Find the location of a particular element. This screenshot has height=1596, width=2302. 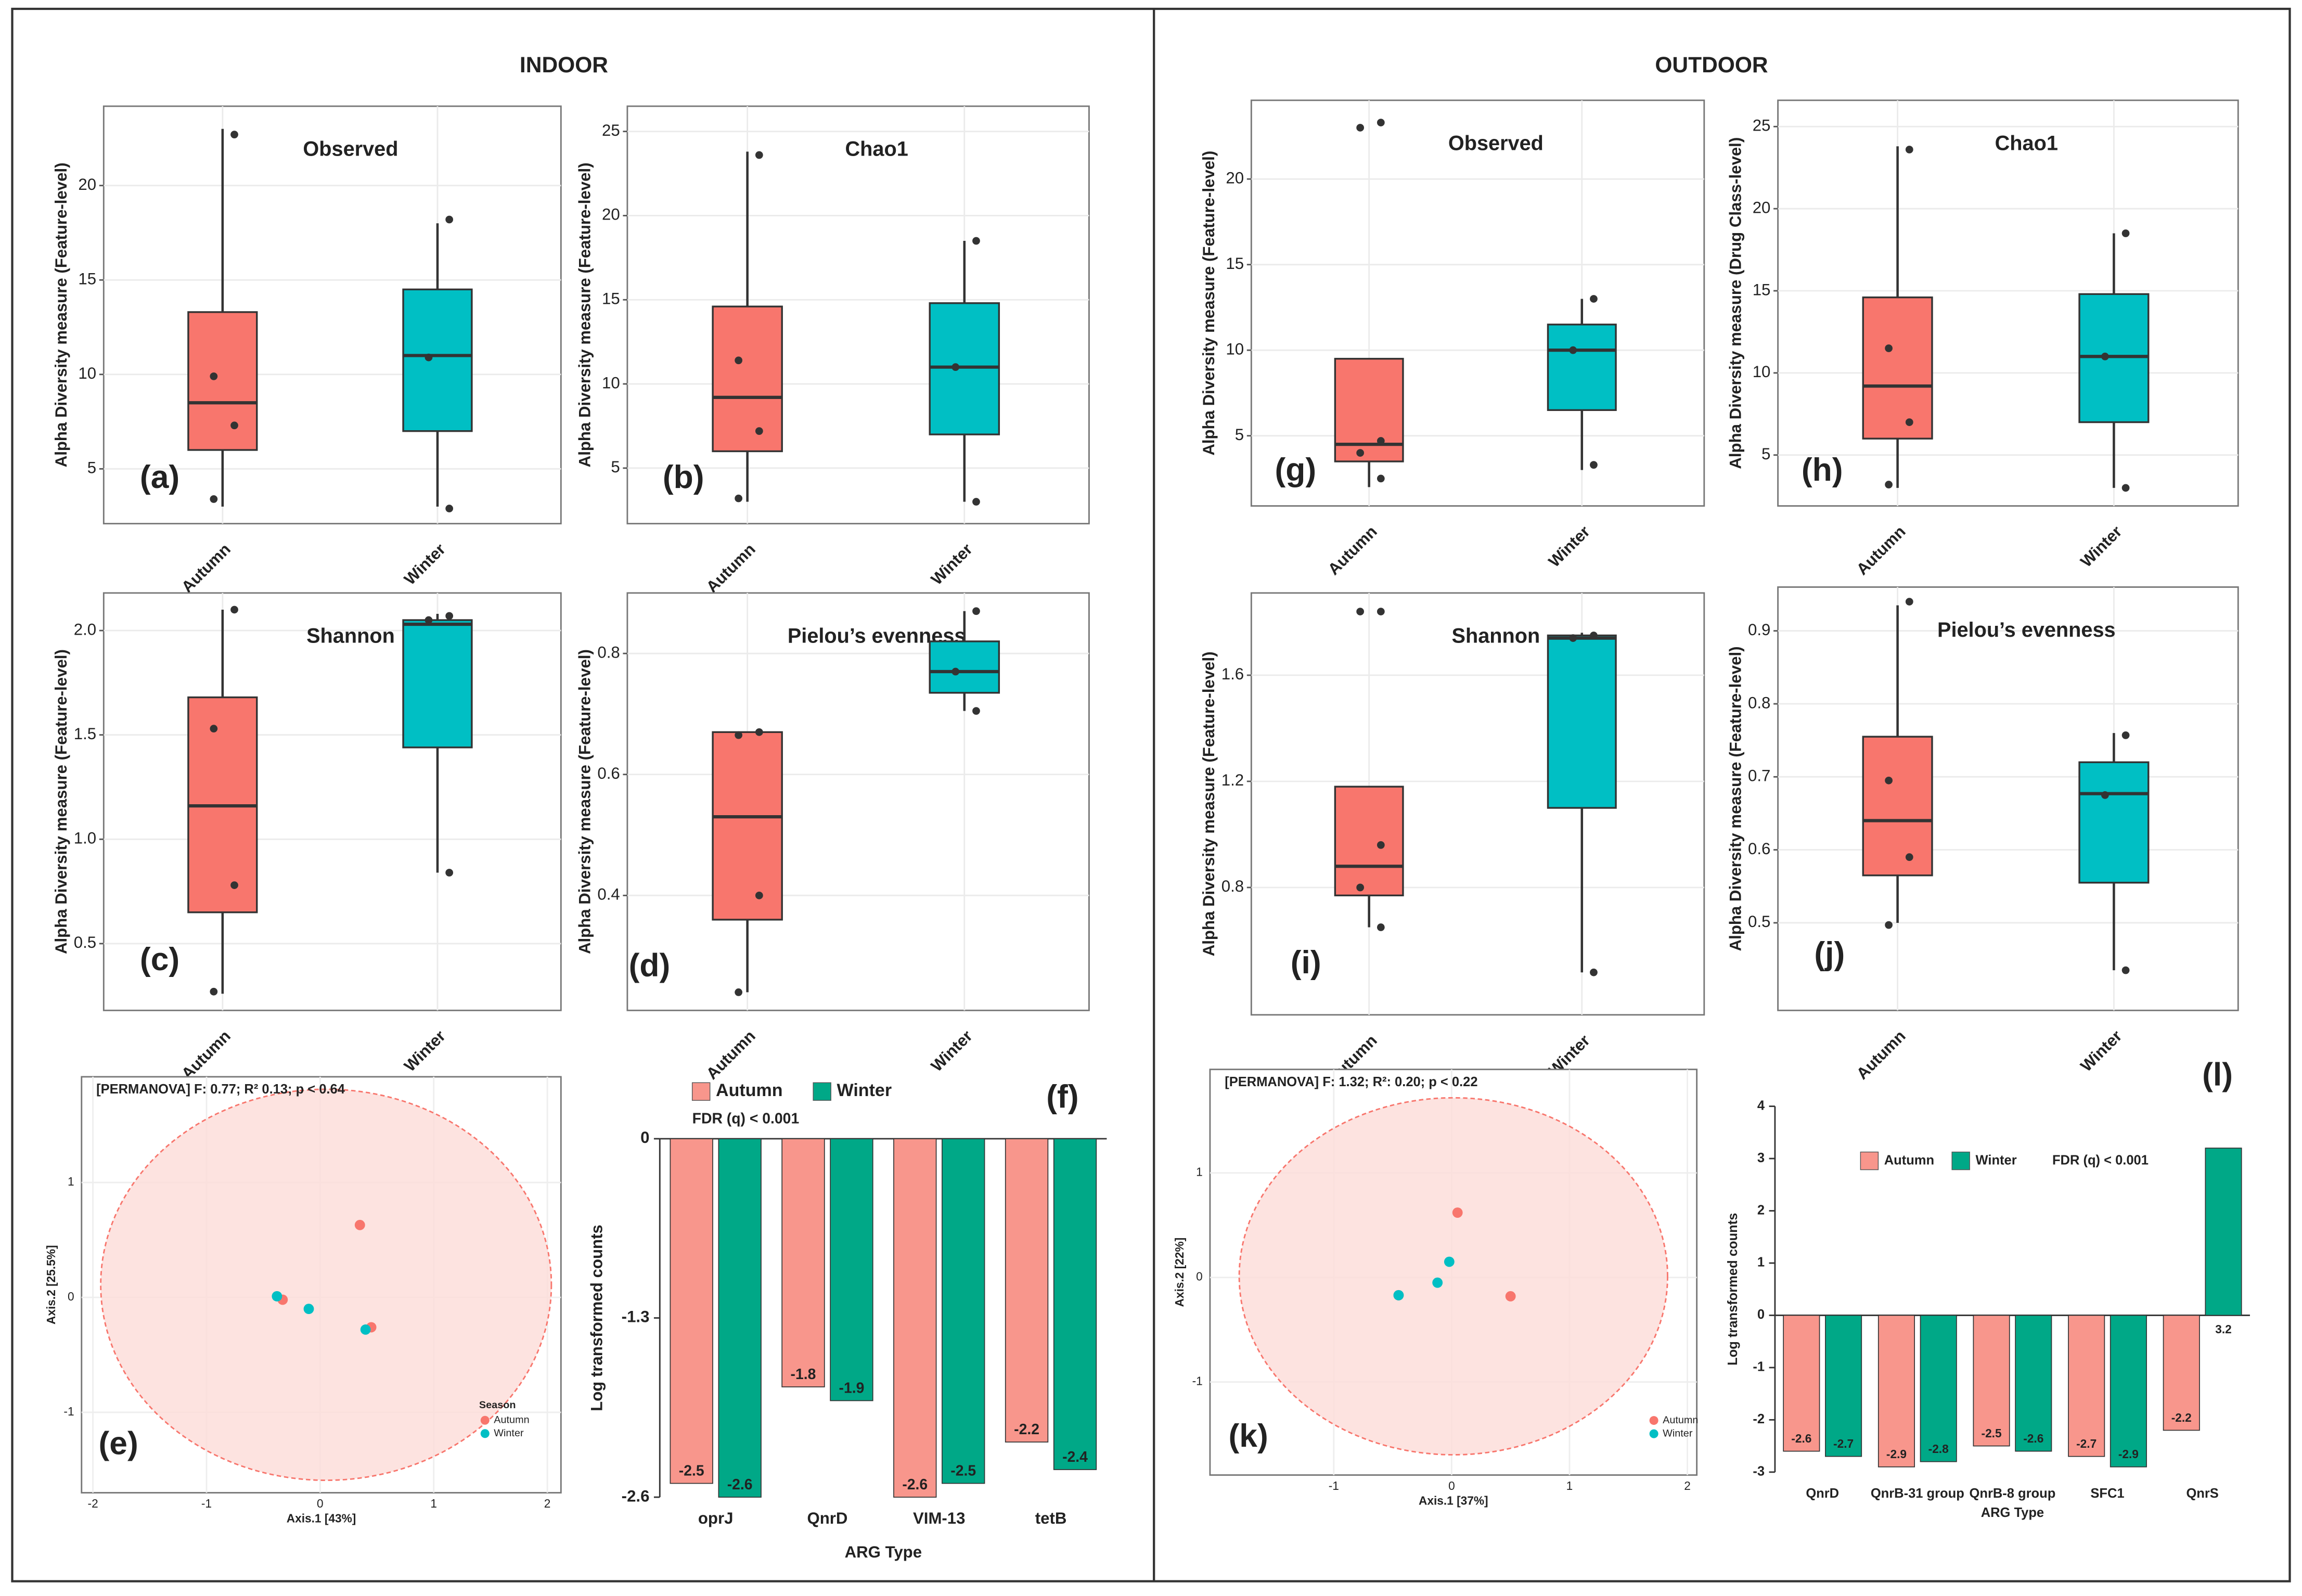

x-tick-label: -2 is located at coordinates (93, 1504).